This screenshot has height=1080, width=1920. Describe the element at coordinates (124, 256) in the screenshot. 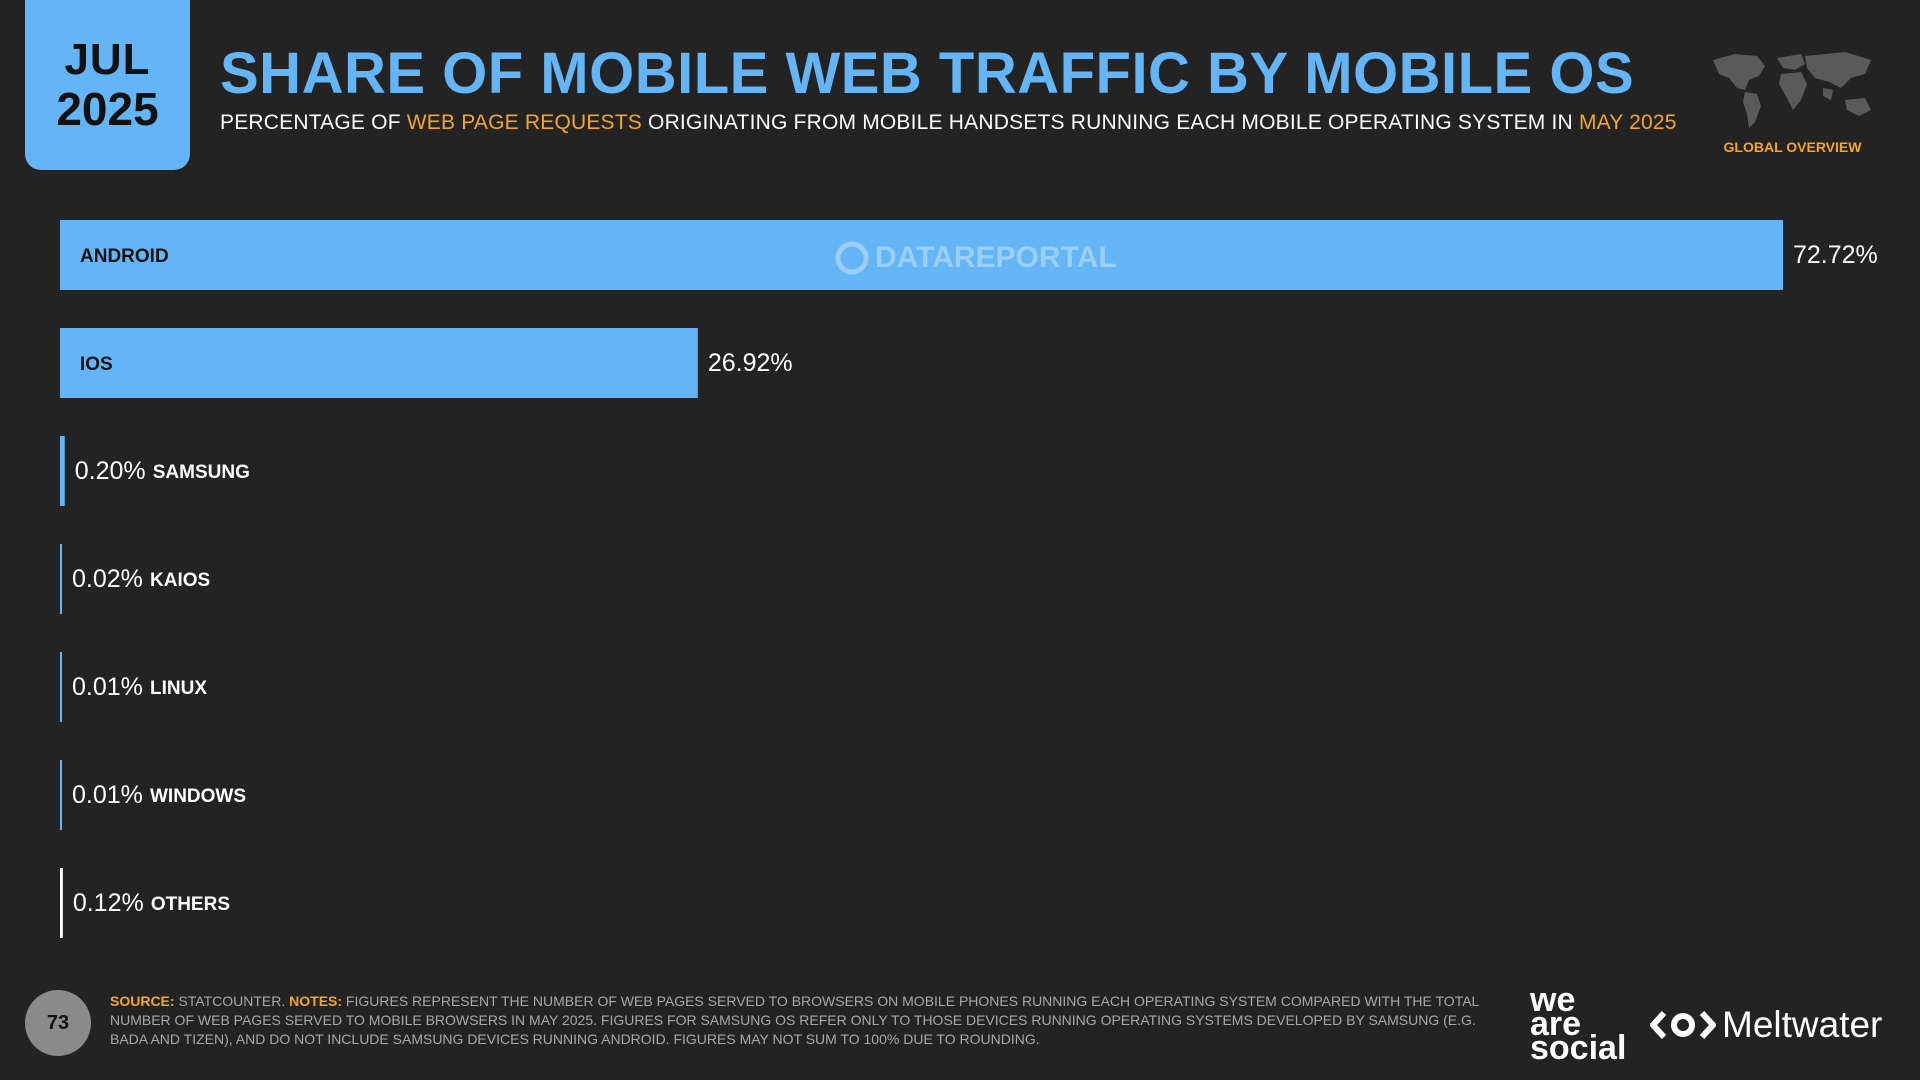

I see `category-label-android: ANDROID` at that location.